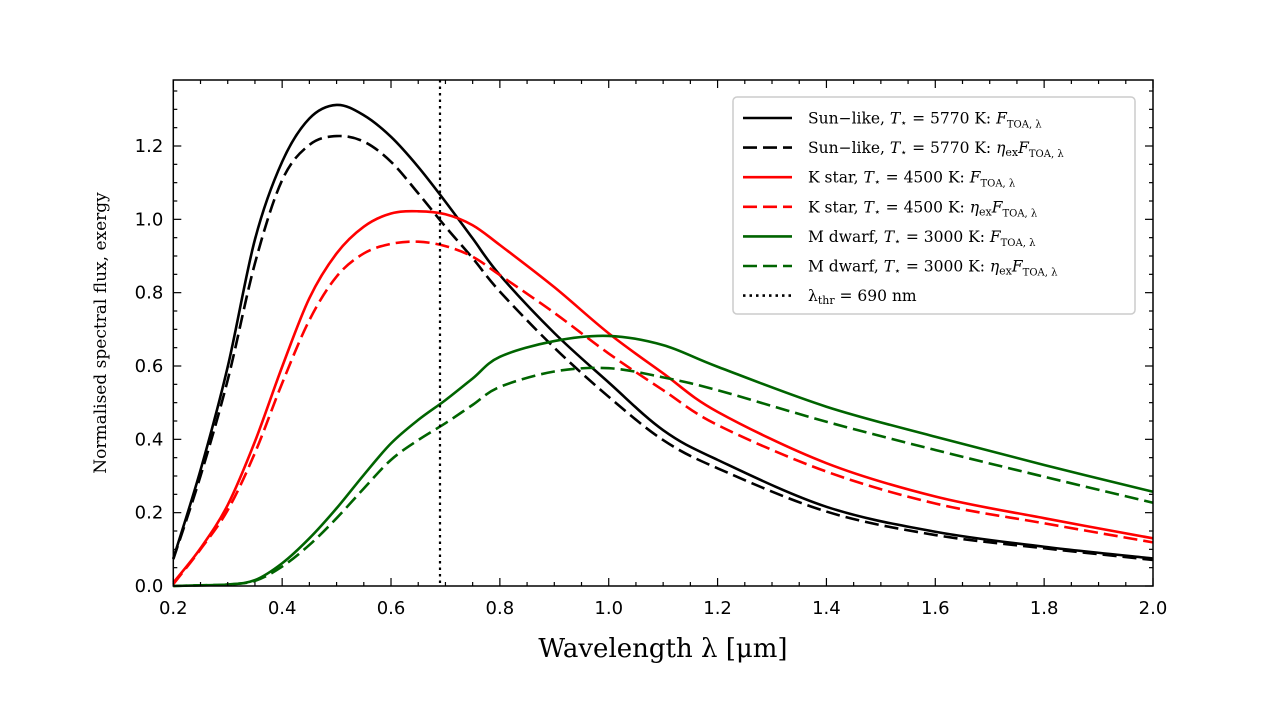 The image size is (1274, 717). I want to click on legend-entry: M dwarf, T⋆ = 3000 K: FTOA, λ, so click(889, 238).